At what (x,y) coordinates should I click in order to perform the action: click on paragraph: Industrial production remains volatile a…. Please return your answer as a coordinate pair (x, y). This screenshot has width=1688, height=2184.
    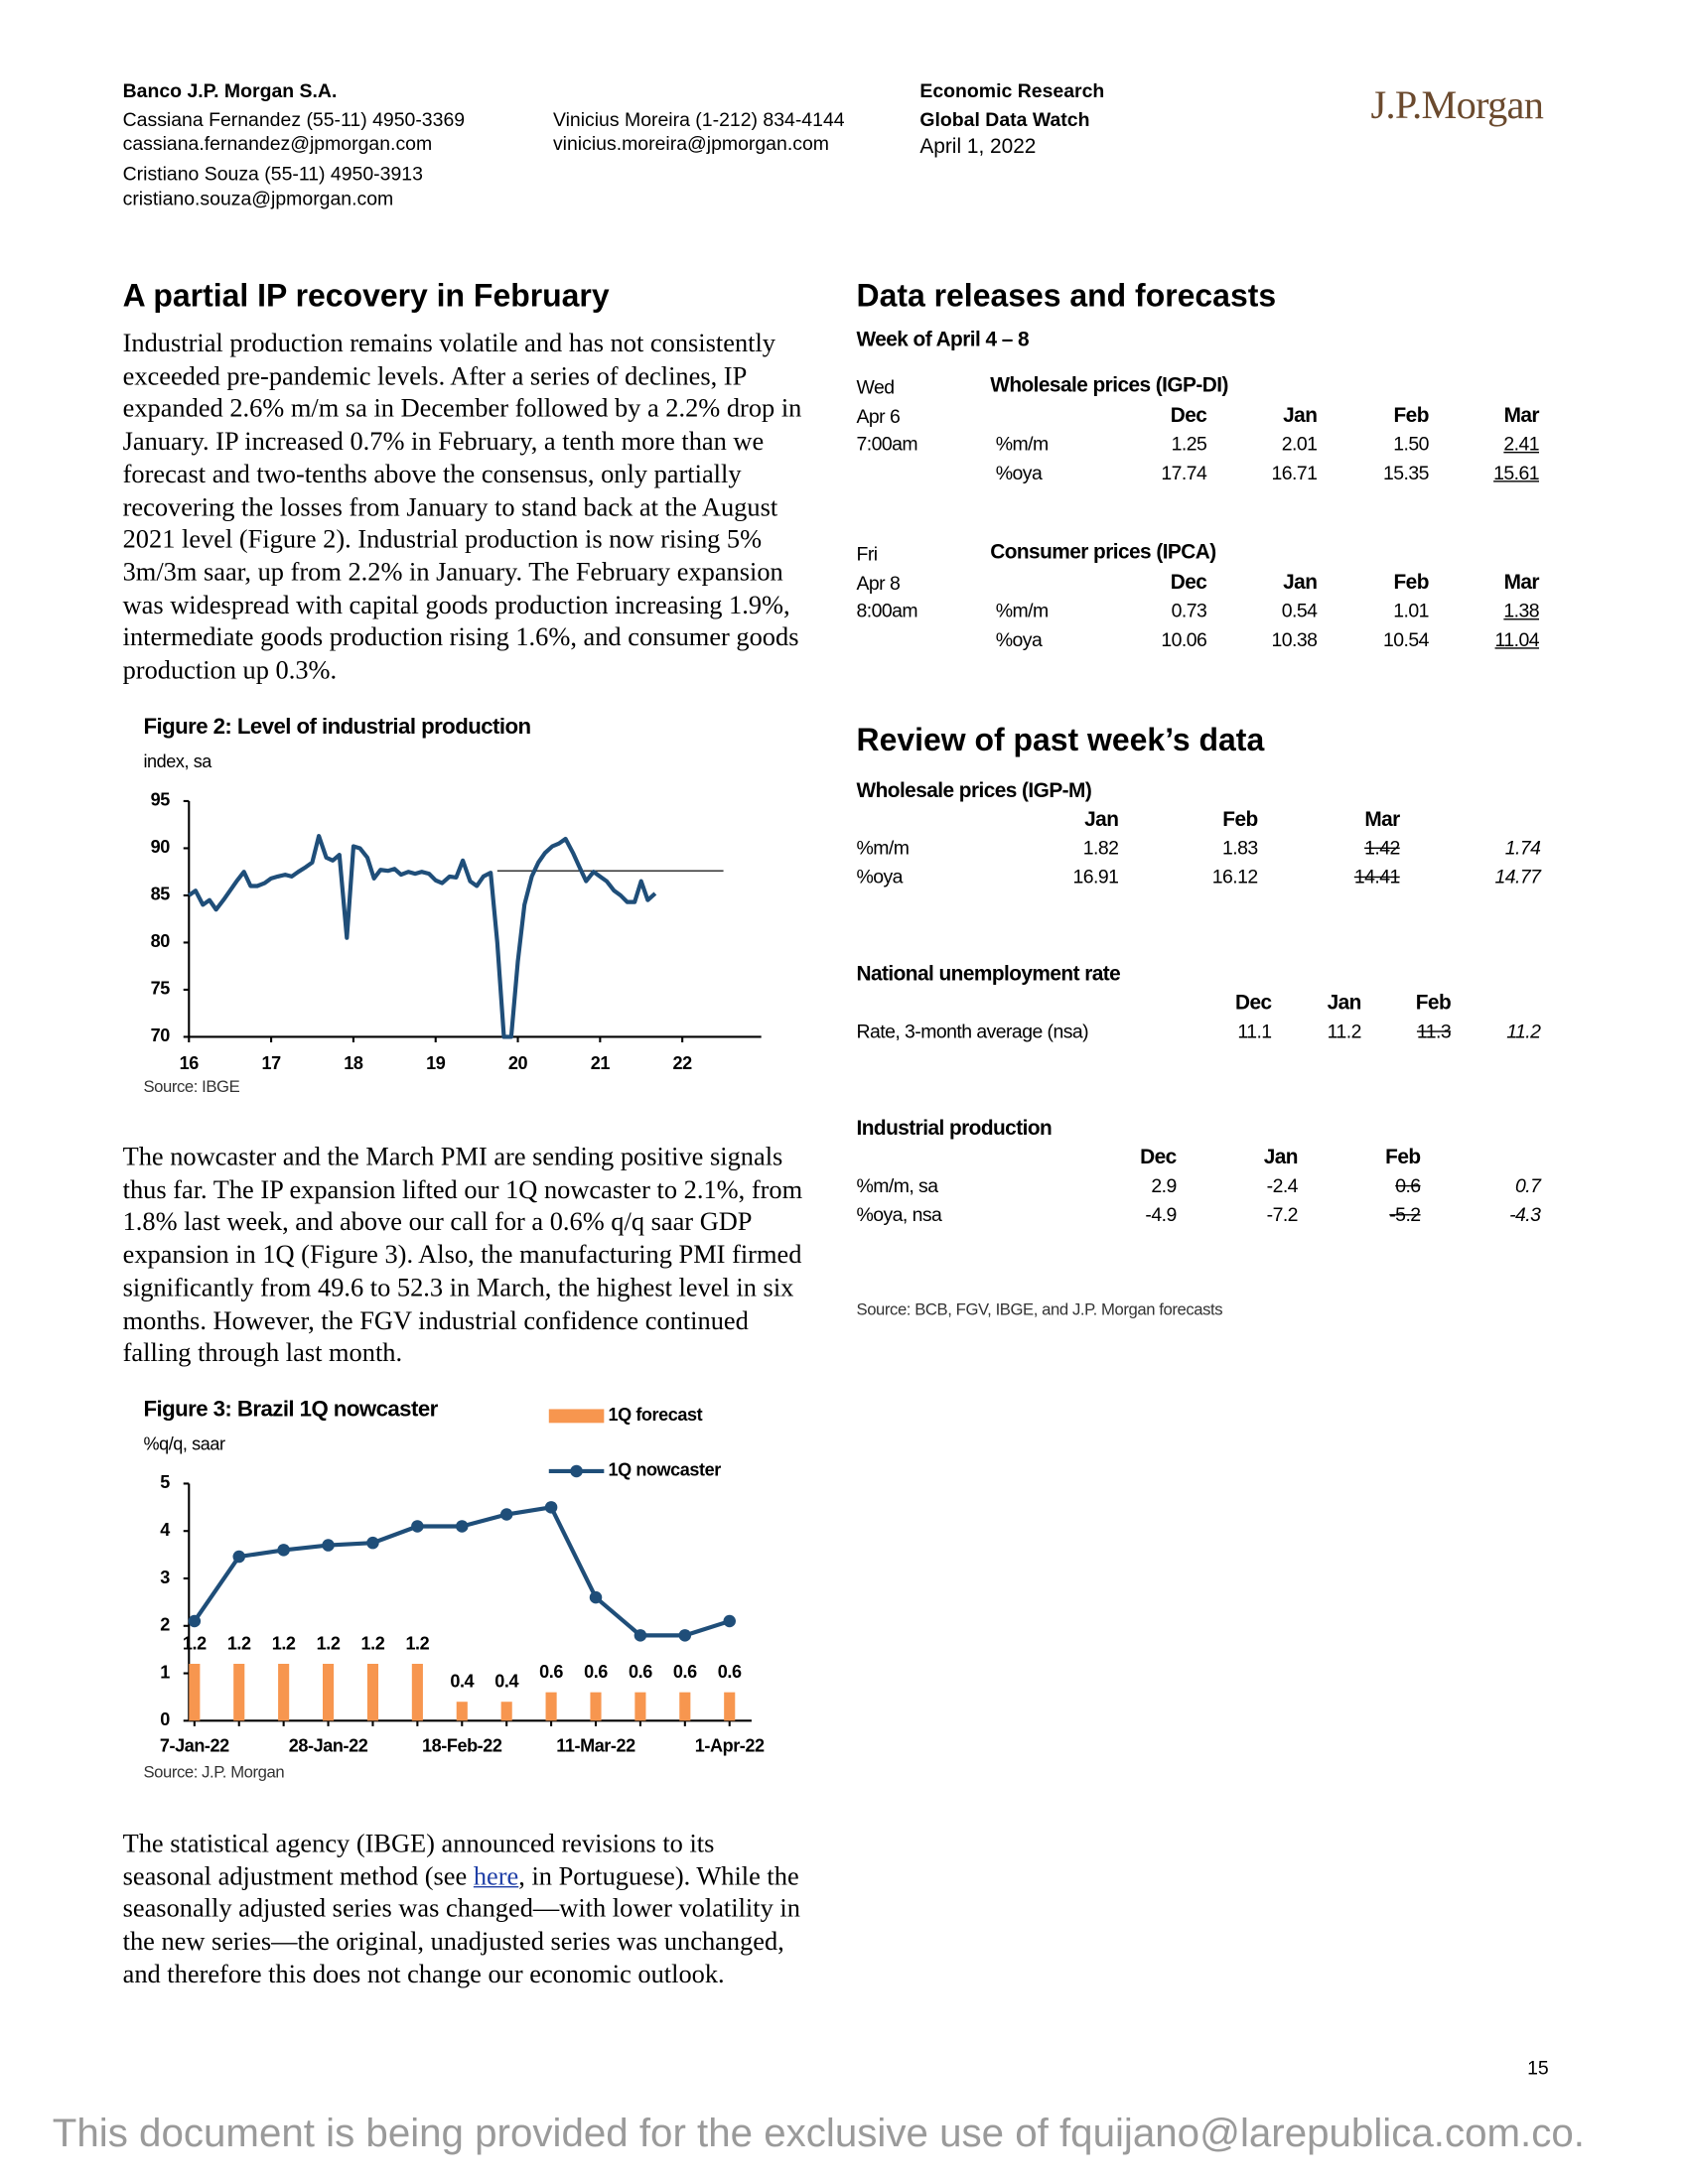
    Looking at the image, I should click on (463, 508).